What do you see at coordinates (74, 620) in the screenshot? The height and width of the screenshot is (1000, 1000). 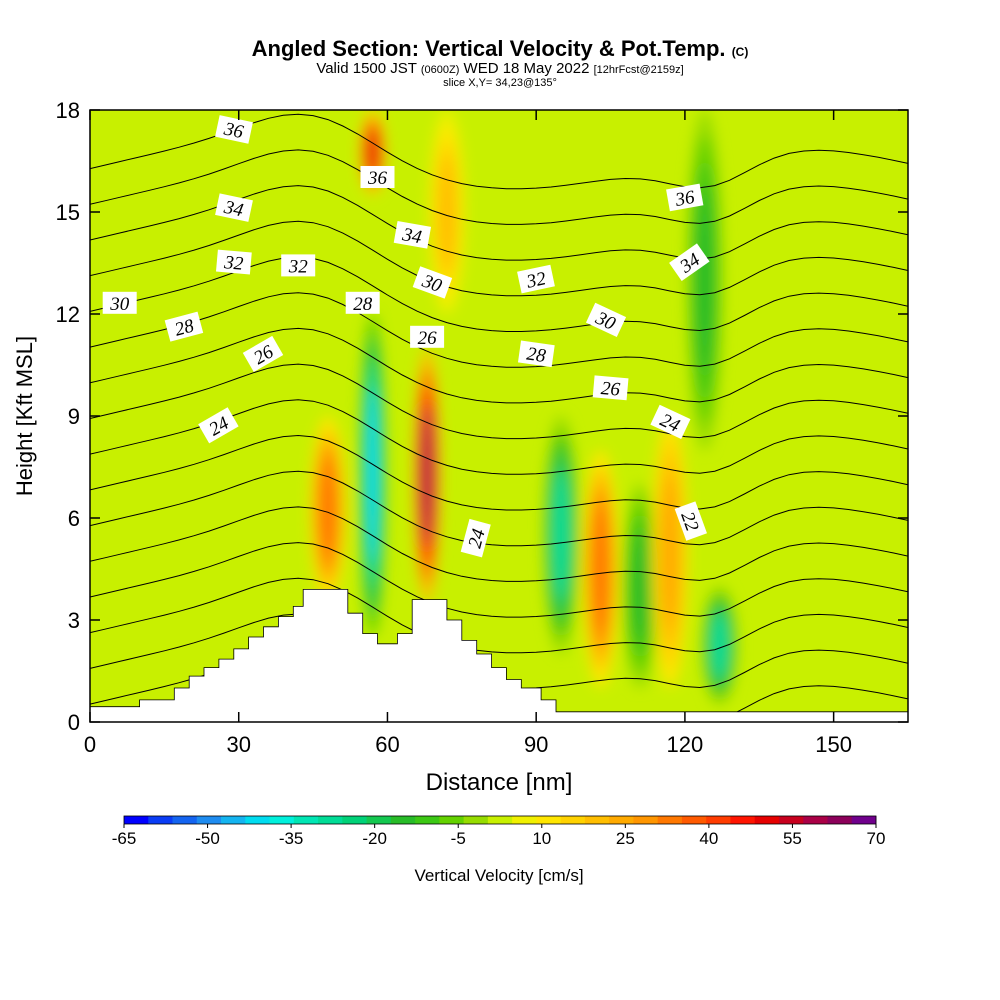 I see `y-tick-label: 3` at bounding box center [74, 620].